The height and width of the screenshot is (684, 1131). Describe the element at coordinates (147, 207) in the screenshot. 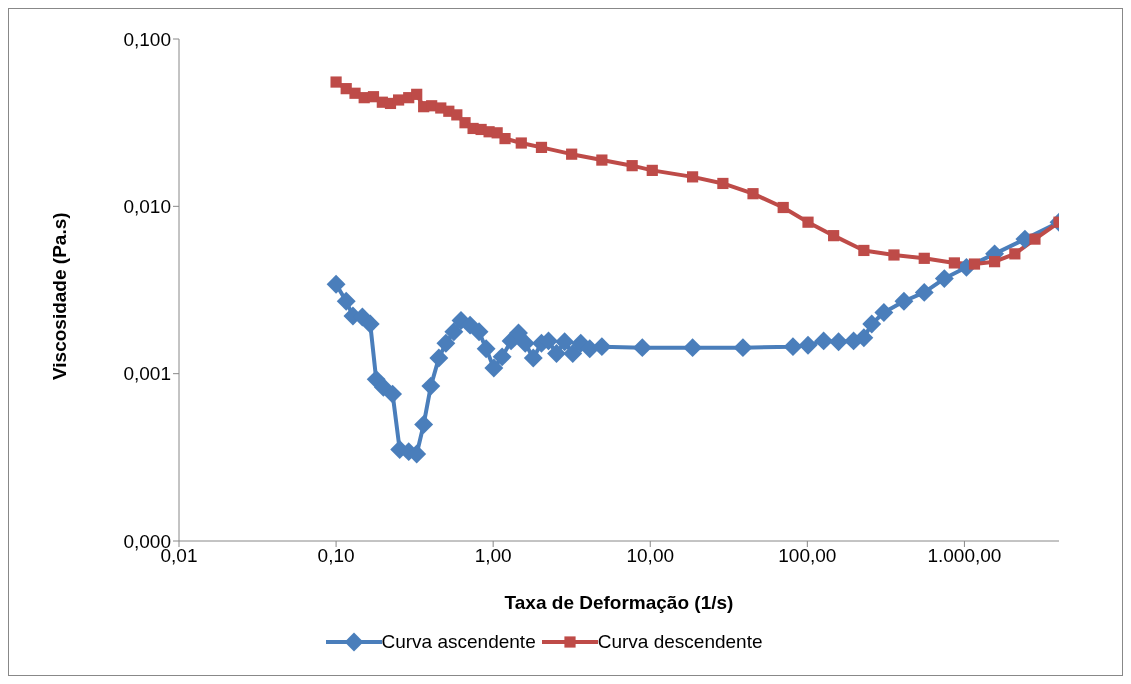

I see `y-tick-label: 0,010` at that location.